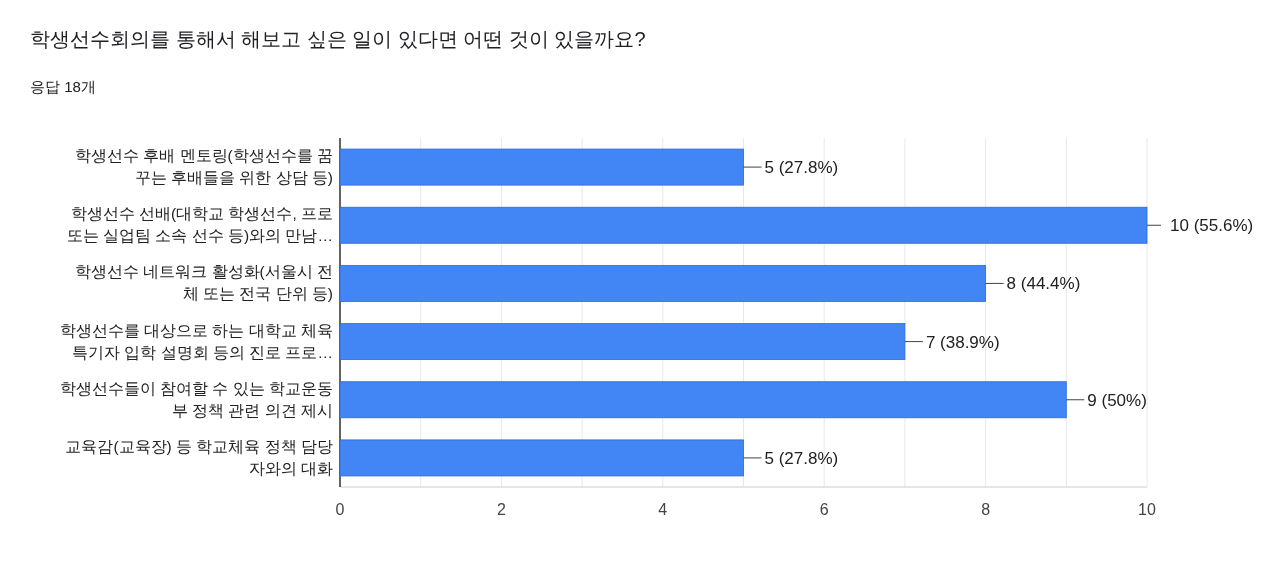 This screenshot has width=1280, height=575. What do you see at coordinates (1212, 226) in the screenshot?
I see `data-label: 10 (55.6%)` at bounding box center [1212, 226].